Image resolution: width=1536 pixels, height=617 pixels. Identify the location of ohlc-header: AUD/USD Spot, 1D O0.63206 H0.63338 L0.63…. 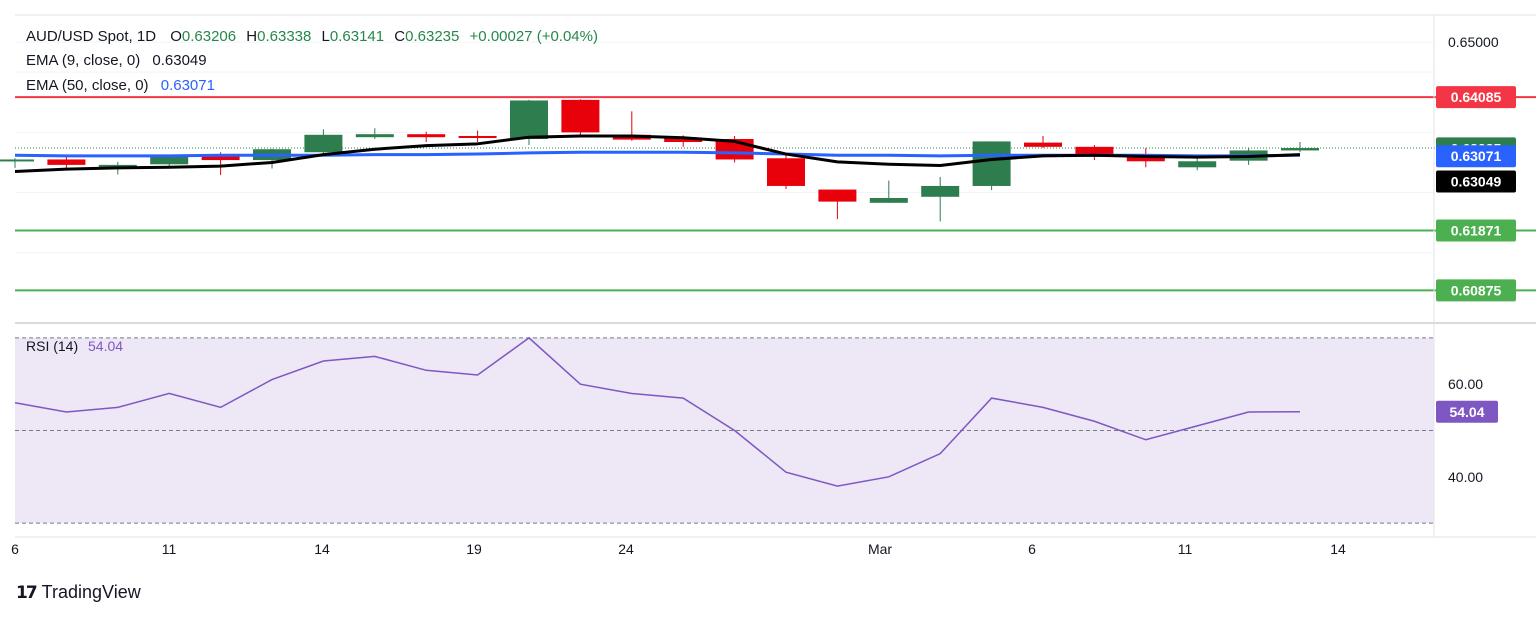
(312, 37).